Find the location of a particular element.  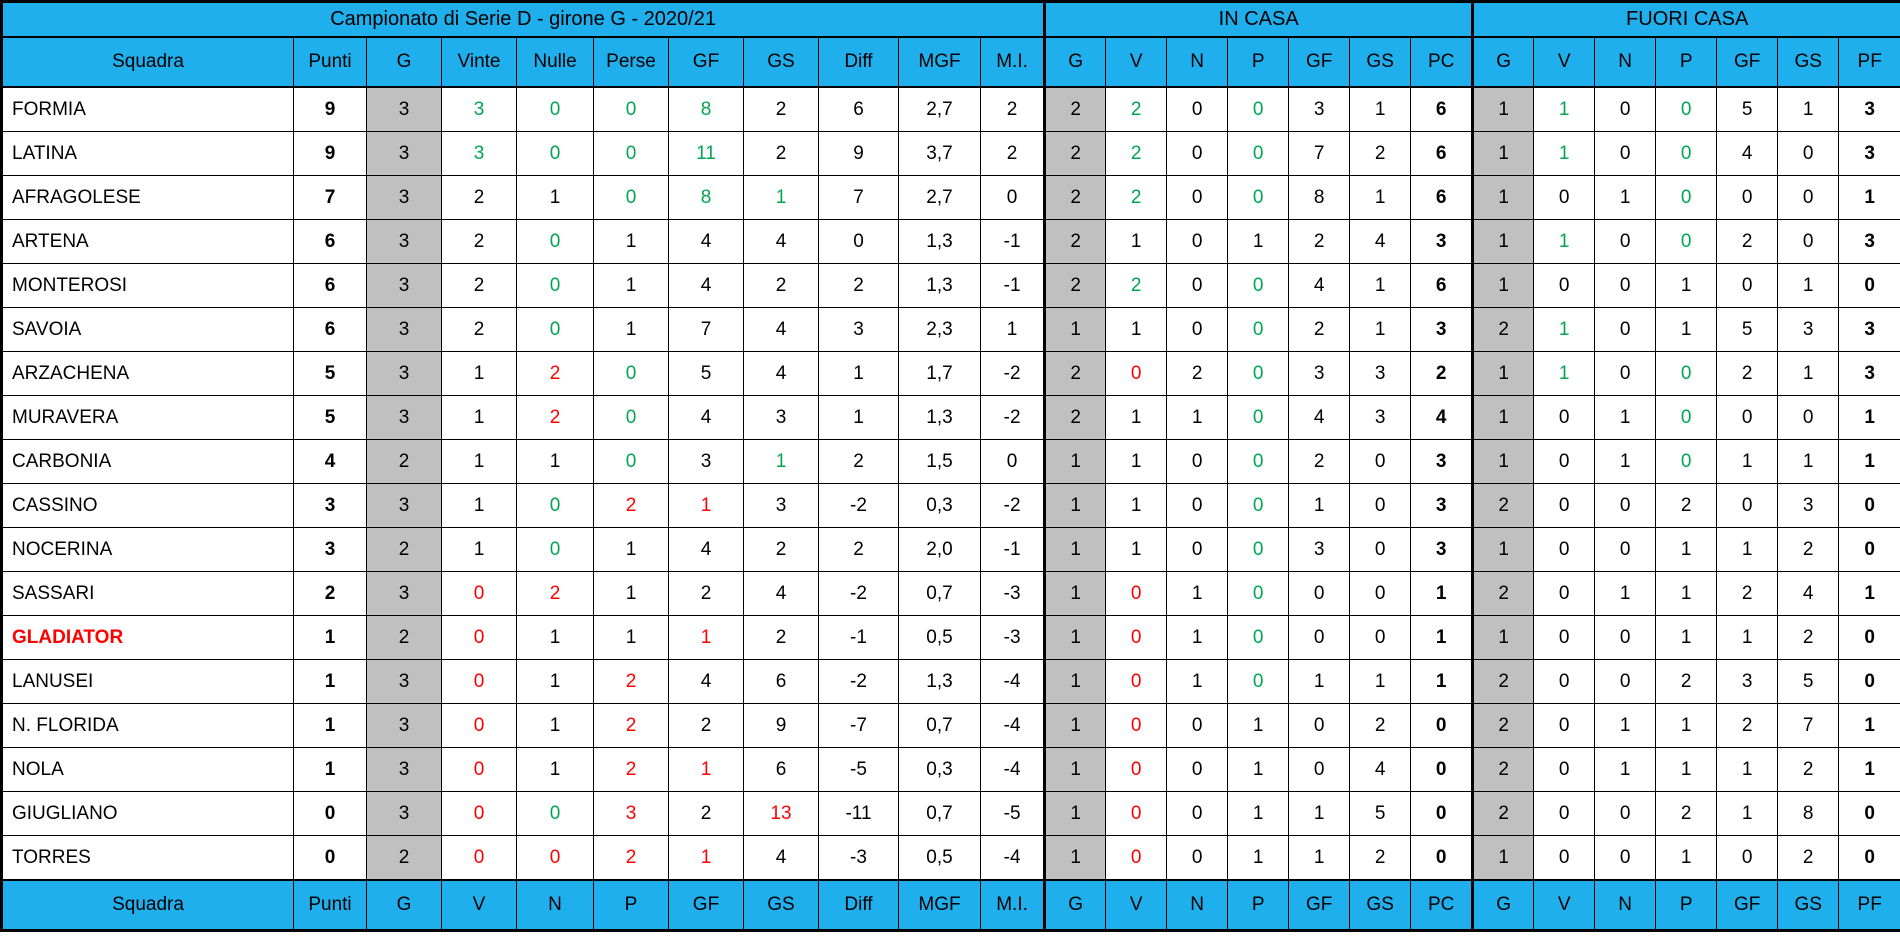

col-header-perse-5: Perse is located at coordinates (631, 62).